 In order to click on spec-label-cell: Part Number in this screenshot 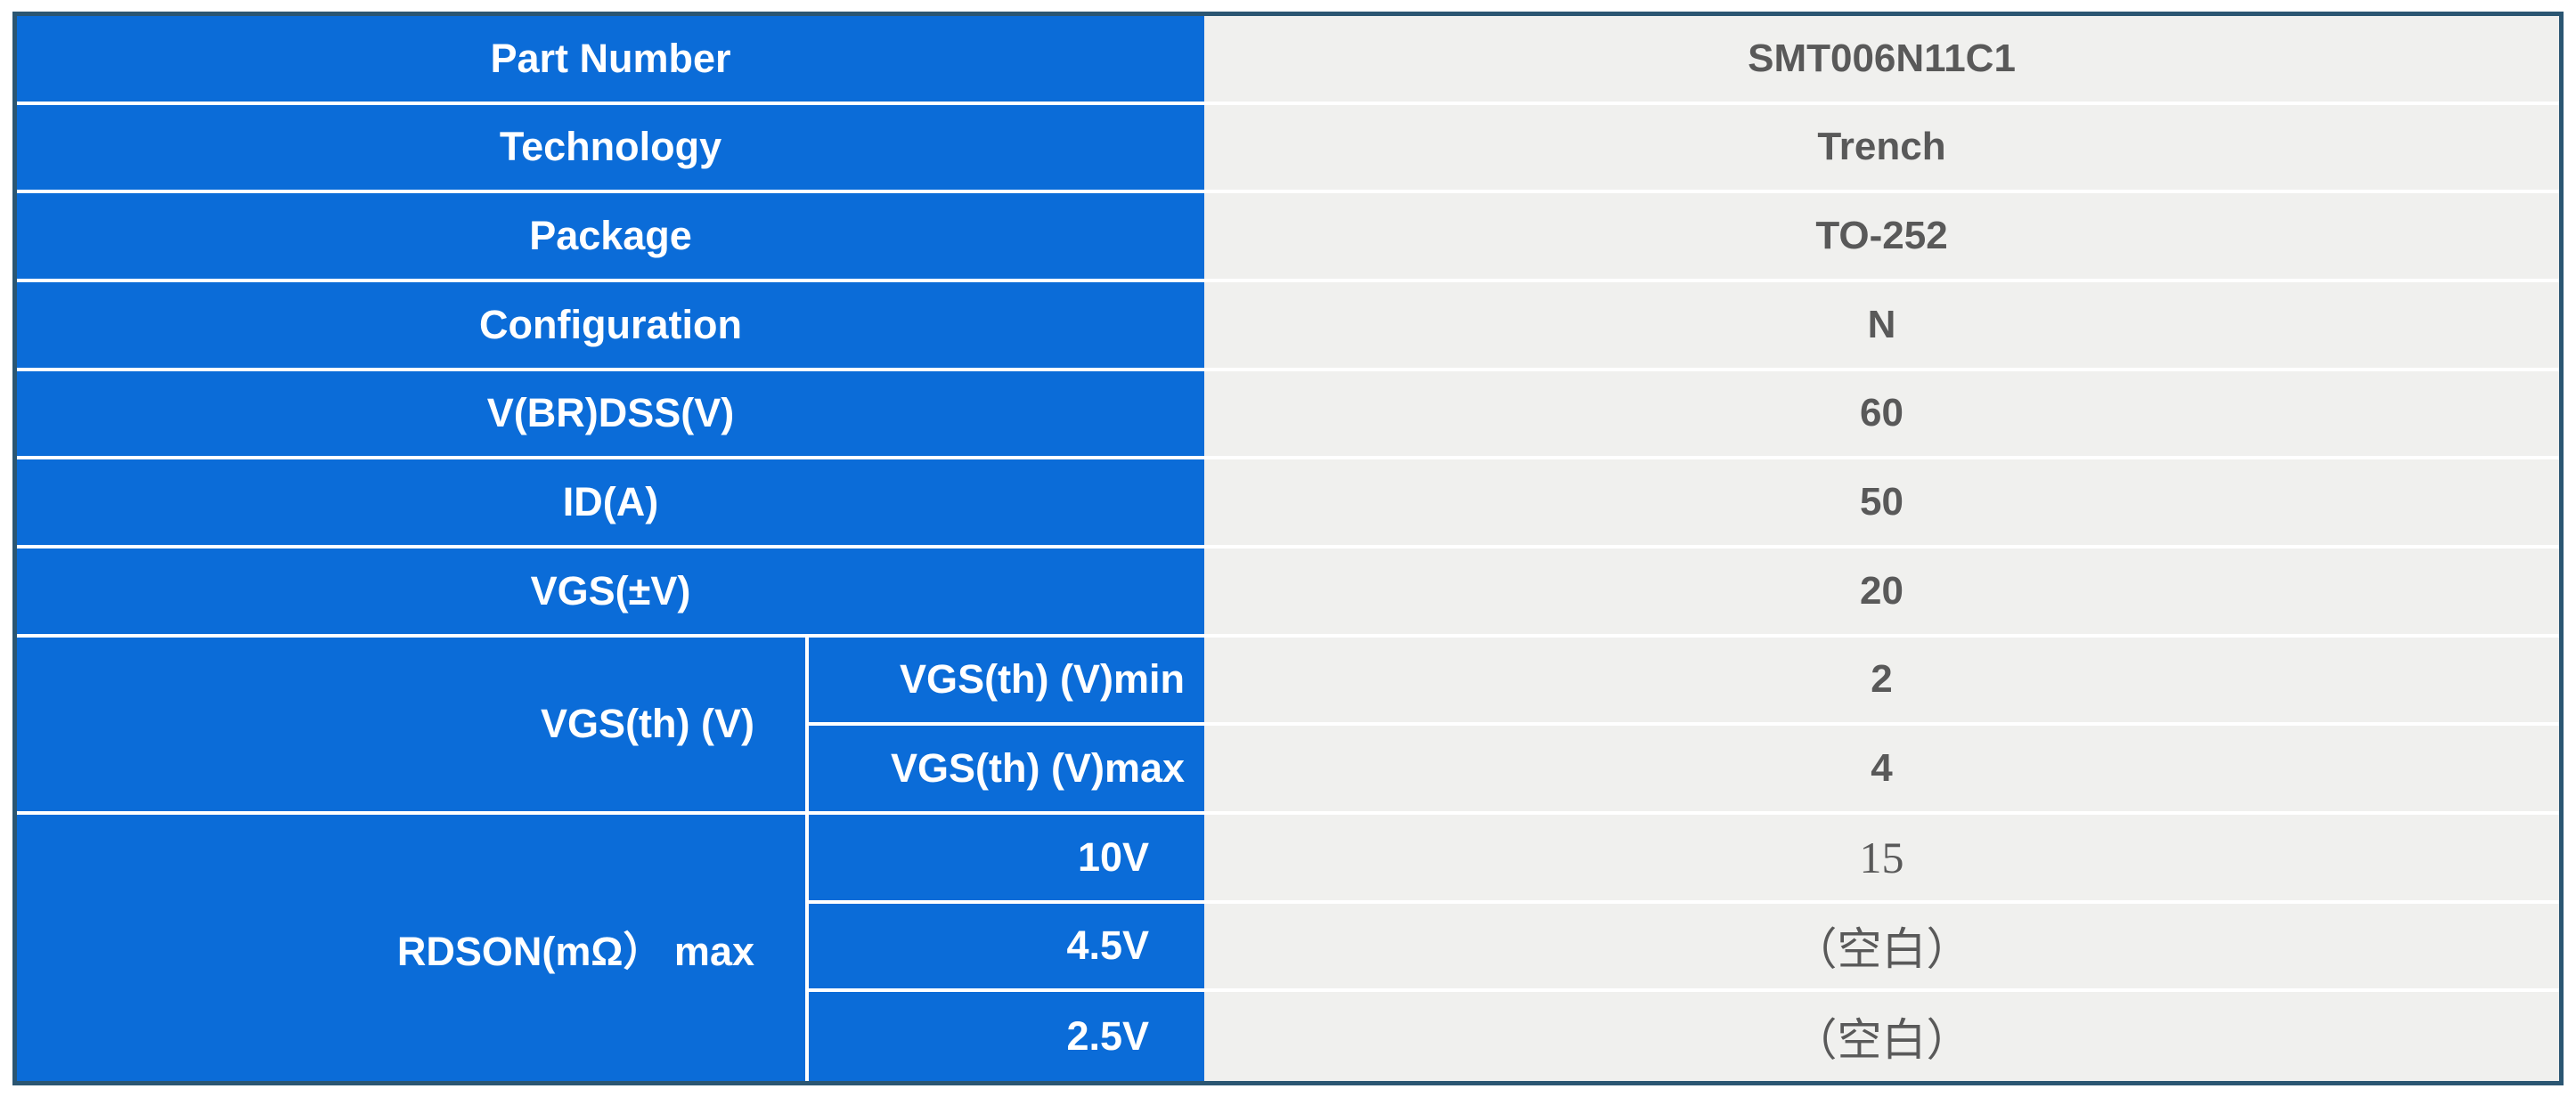, I will do `click(611, 60)`.